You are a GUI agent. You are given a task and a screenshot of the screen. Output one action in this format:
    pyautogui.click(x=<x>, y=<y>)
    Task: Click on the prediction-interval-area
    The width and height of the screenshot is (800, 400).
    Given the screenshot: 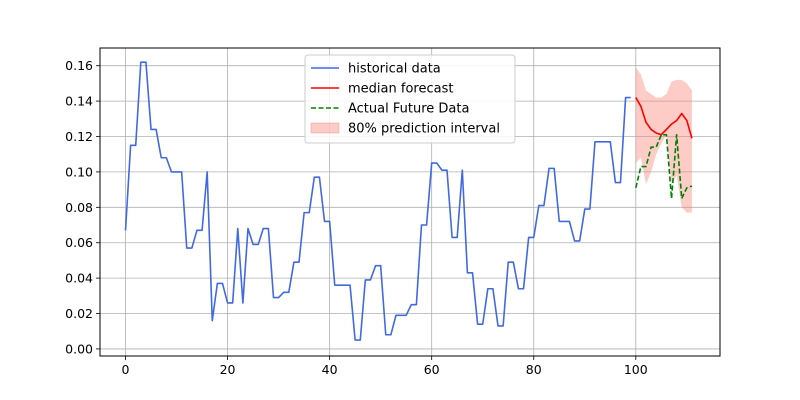 What is the action you would take?
    pyautogui.click(x=663, y=140)
    